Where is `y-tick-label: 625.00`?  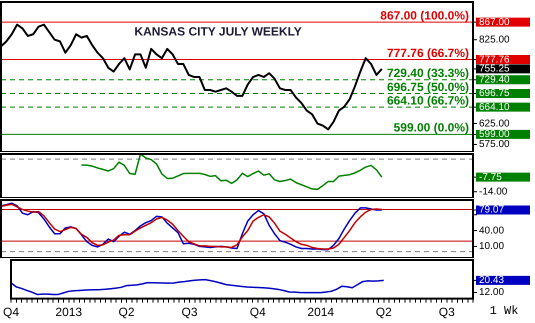 y-tick-label: 625.00 is located at coordinates (494, 124).